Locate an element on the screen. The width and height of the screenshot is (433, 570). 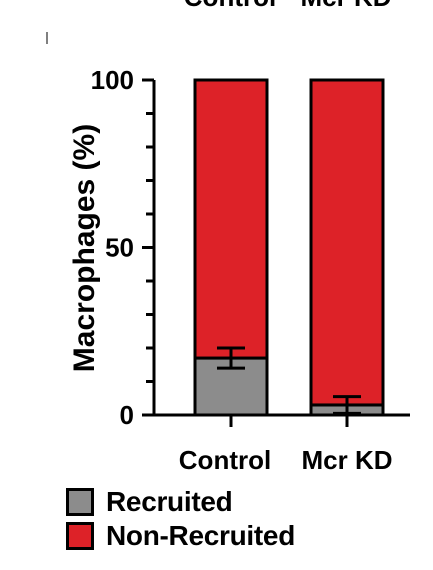
y-tick-label: 50 is located at coordinates (119, 248).